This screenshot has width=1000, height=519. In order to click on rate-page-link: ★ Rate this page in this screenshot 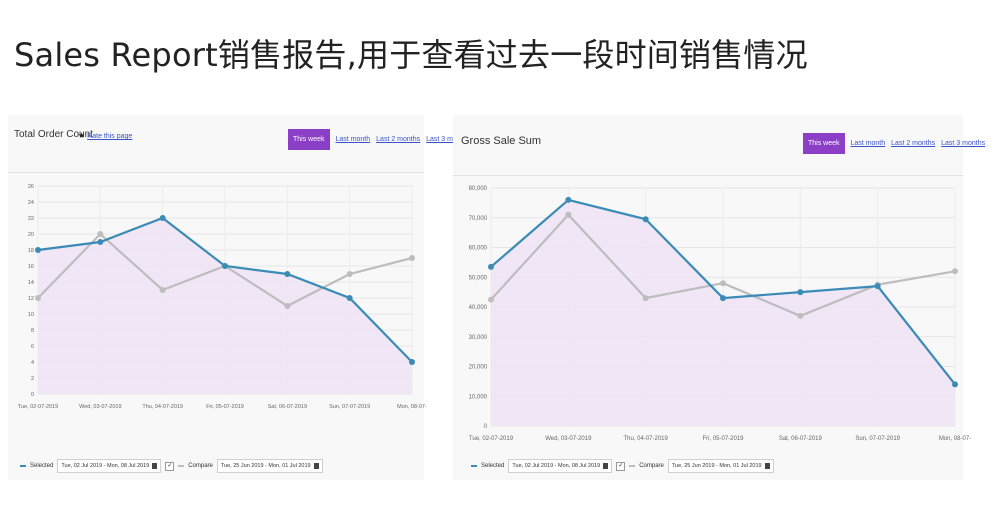, I will do `click(105, 135)`.